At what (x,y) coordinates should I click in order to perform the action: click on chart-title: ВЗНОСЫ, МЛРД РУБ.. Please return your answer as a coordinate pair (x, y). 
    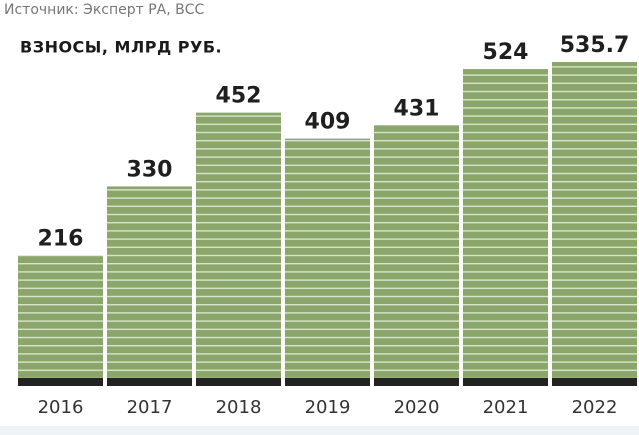
    Looking at the image, I should click on (121, 47).